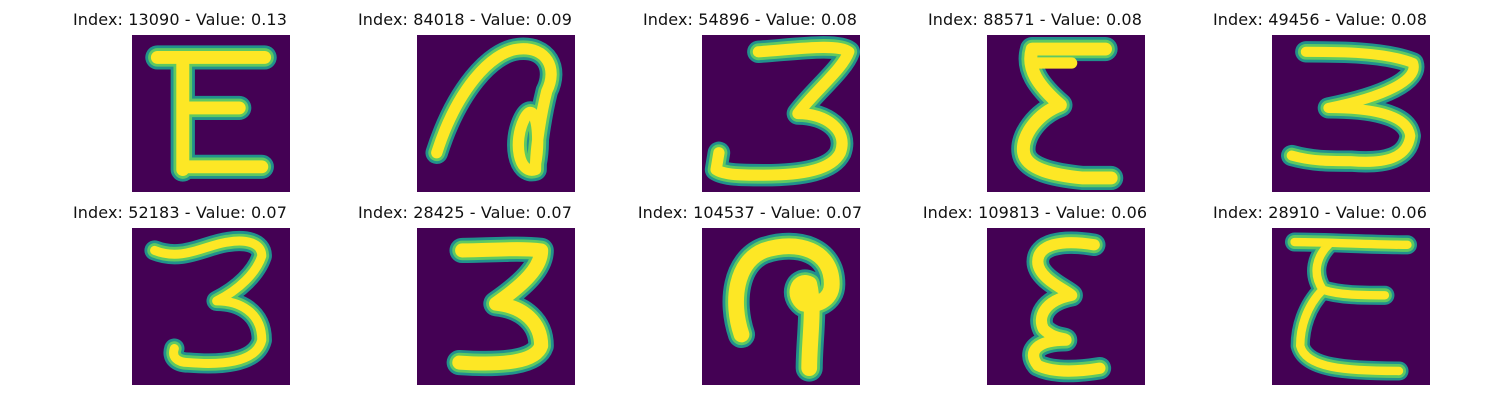 This screenshot has height=400, width=1500. Describe the element at coordinates (749, 19) in the screenshot. I see `panel-title: Index: 54896 - Value: 0.08` at that location.